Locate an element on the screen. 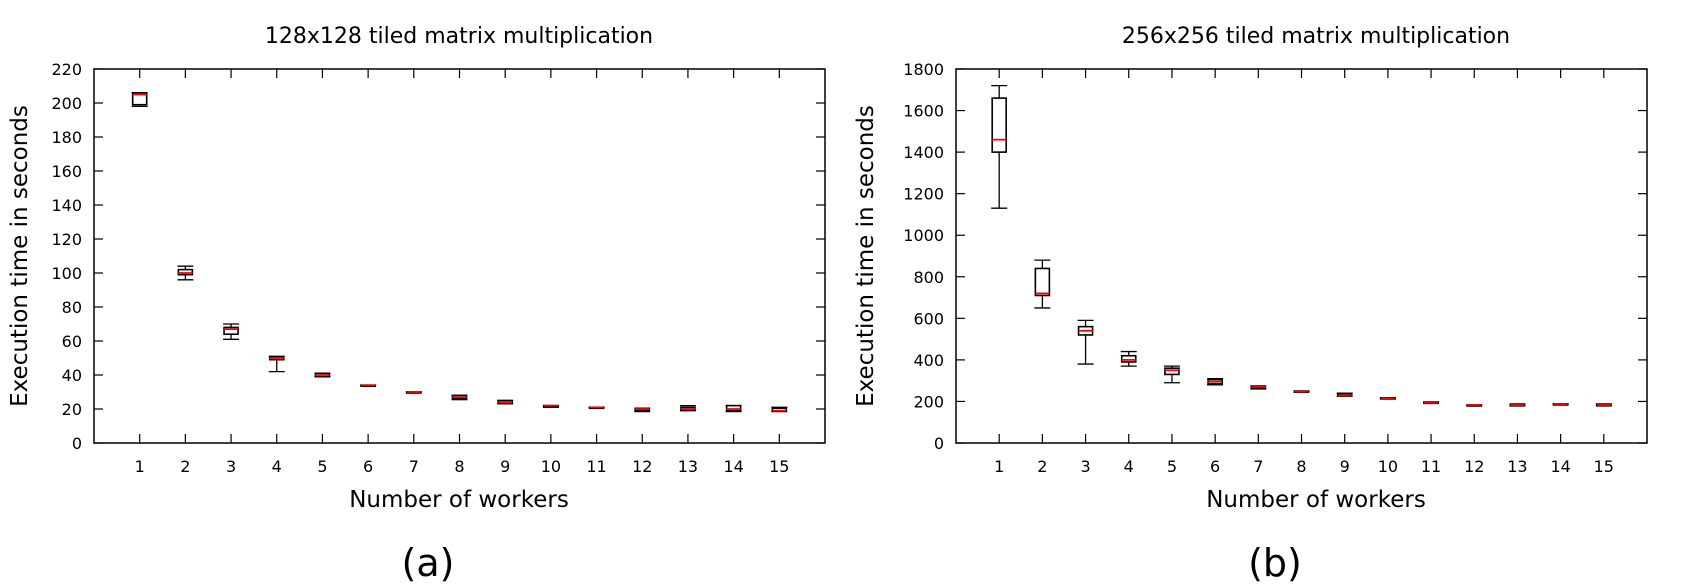 This screenshot has height=584, width=1703. panel-caption: (b) is located at coordinates (1275, 562).